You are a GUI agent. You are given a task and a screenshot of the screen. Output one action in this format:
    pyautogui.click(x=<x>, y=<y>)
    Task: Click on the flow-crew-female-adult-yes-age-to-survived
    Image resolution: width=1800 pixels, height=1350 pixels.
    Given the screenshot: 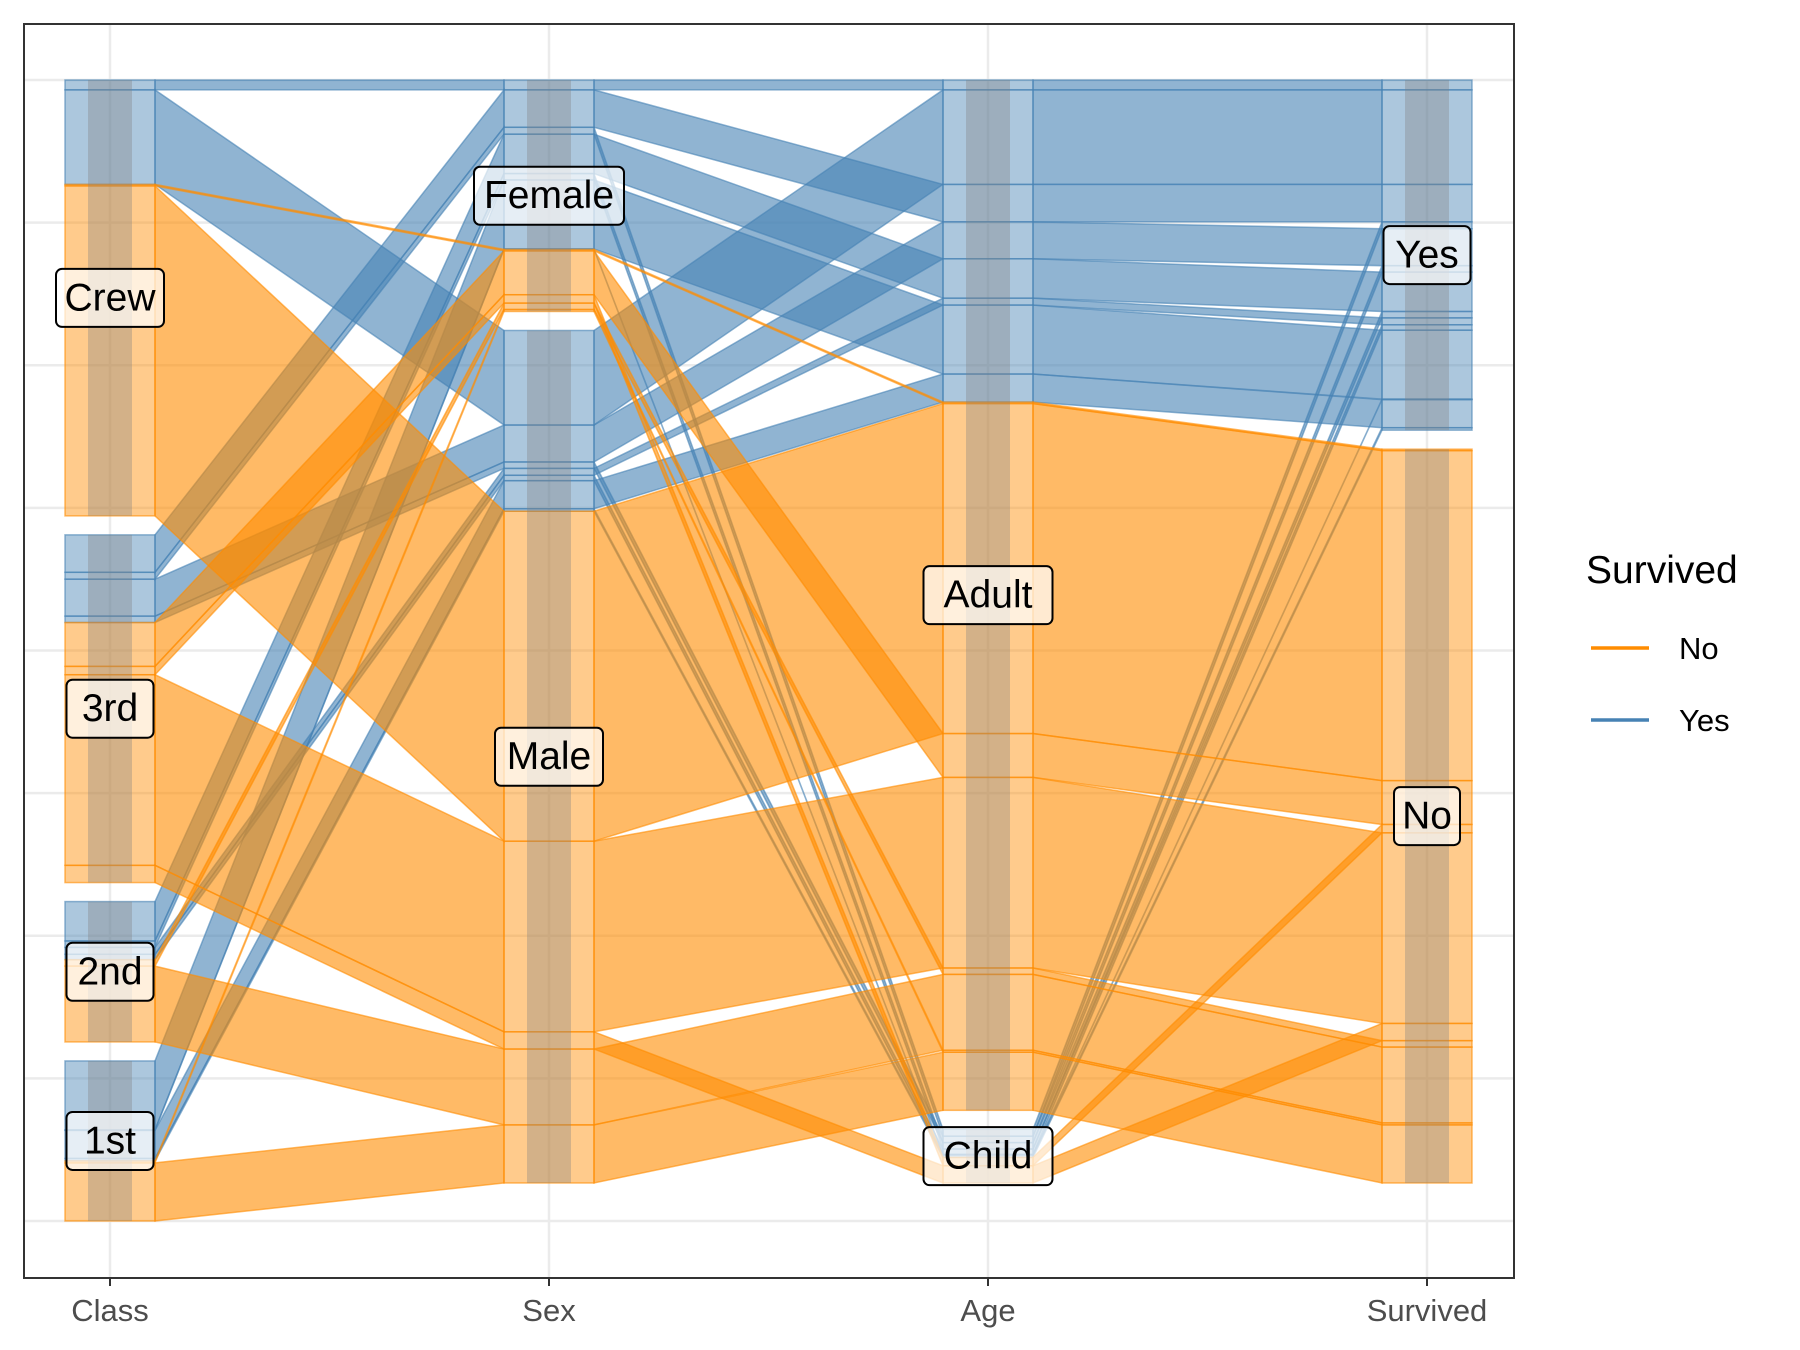 What is the action you would take?
    pyautogui.click(x=1207, y=85)
    